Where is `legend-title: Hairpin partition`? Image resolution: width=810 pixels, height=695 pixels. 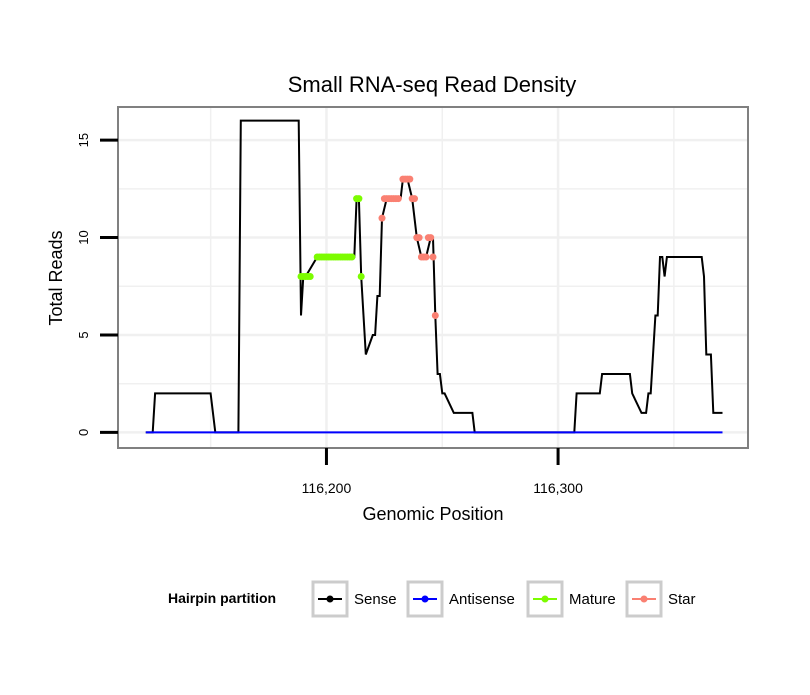
legend-title: Hairpin partition is located at coordinates (222, 598).